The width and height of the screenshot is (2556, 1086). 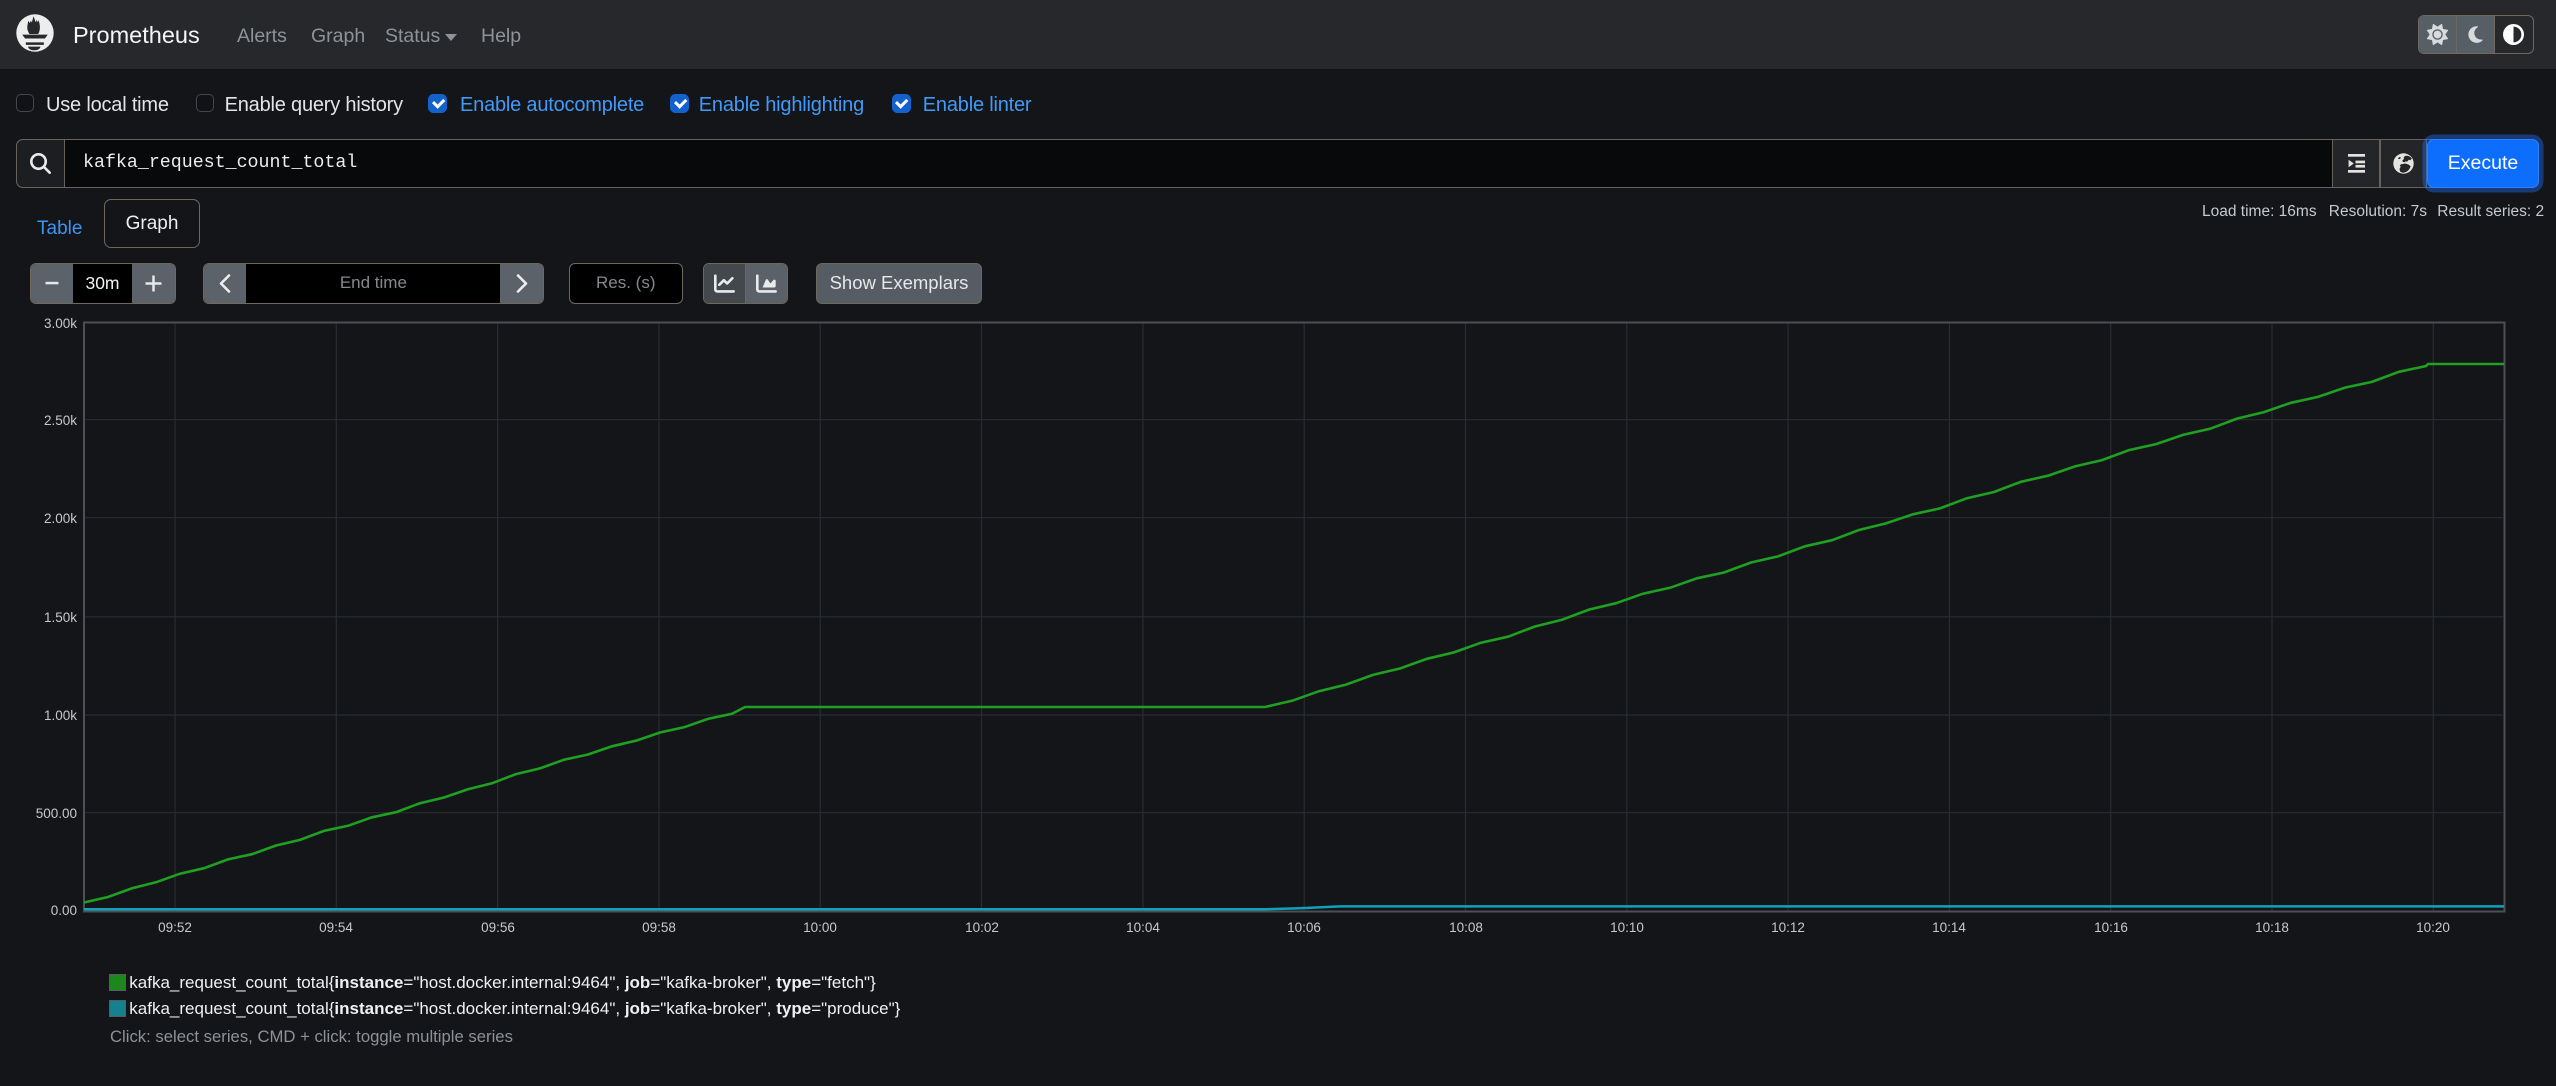 I want to click on svg-text: 09:54, so click(x=336, y=927).